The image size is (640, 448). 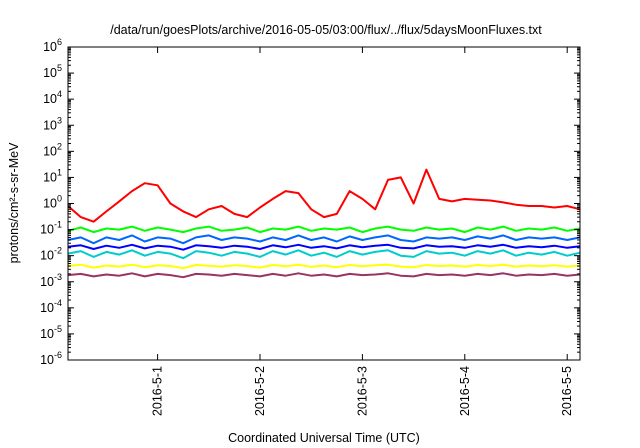 What do you see at coordinates (59, 94) in the screenshot?
I see `y-tick-label-exp: 4` at bounding box center [59, 94].